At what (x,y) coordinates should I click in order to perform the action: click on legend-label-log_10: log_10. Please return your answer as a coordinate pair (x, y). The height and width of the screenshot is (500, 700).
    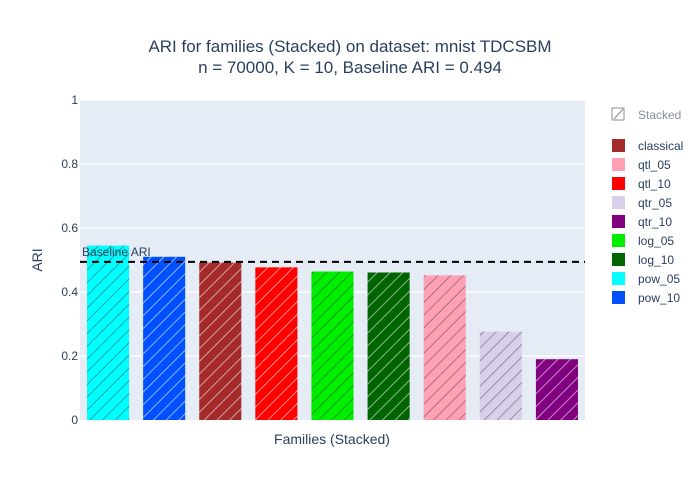
    Looking at the image, I should click on (656, 260).